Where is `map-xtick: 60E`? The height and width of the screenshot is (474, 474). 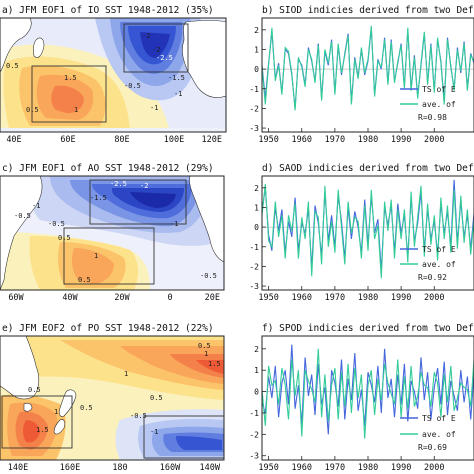 map-xtick: 60E is located at coordinates (67, 140).